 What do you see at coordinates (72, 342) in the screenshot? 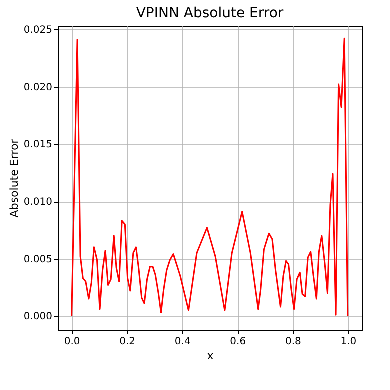
I see `x-tick-label: 0.0` at bounding box center [72, 342].